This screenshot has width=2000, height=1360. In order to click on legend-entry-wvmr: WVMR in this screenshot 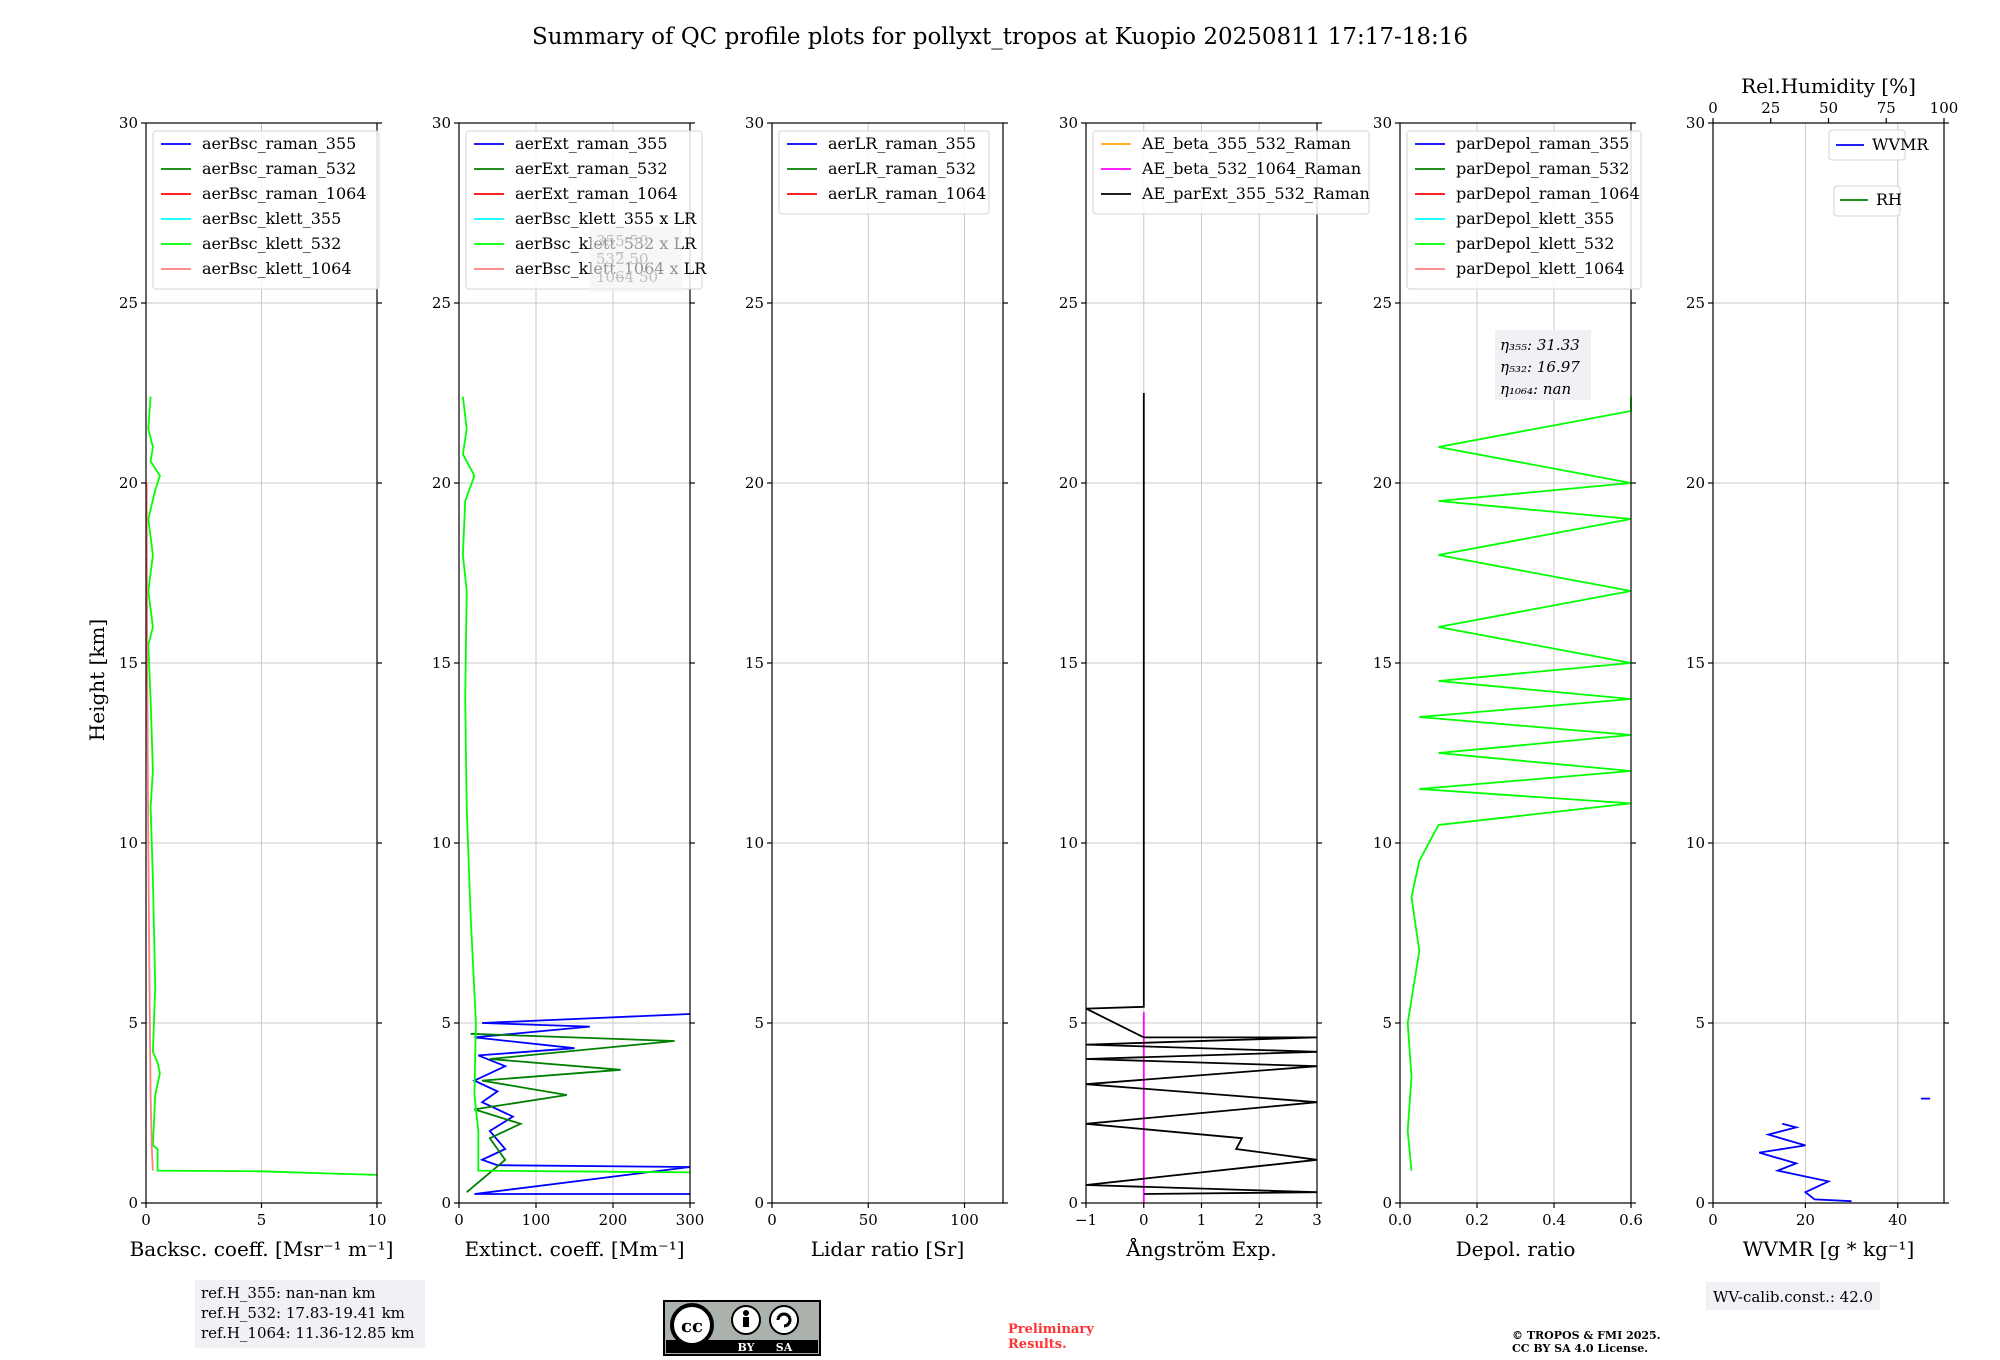, I will do `click(1900, 144)`.